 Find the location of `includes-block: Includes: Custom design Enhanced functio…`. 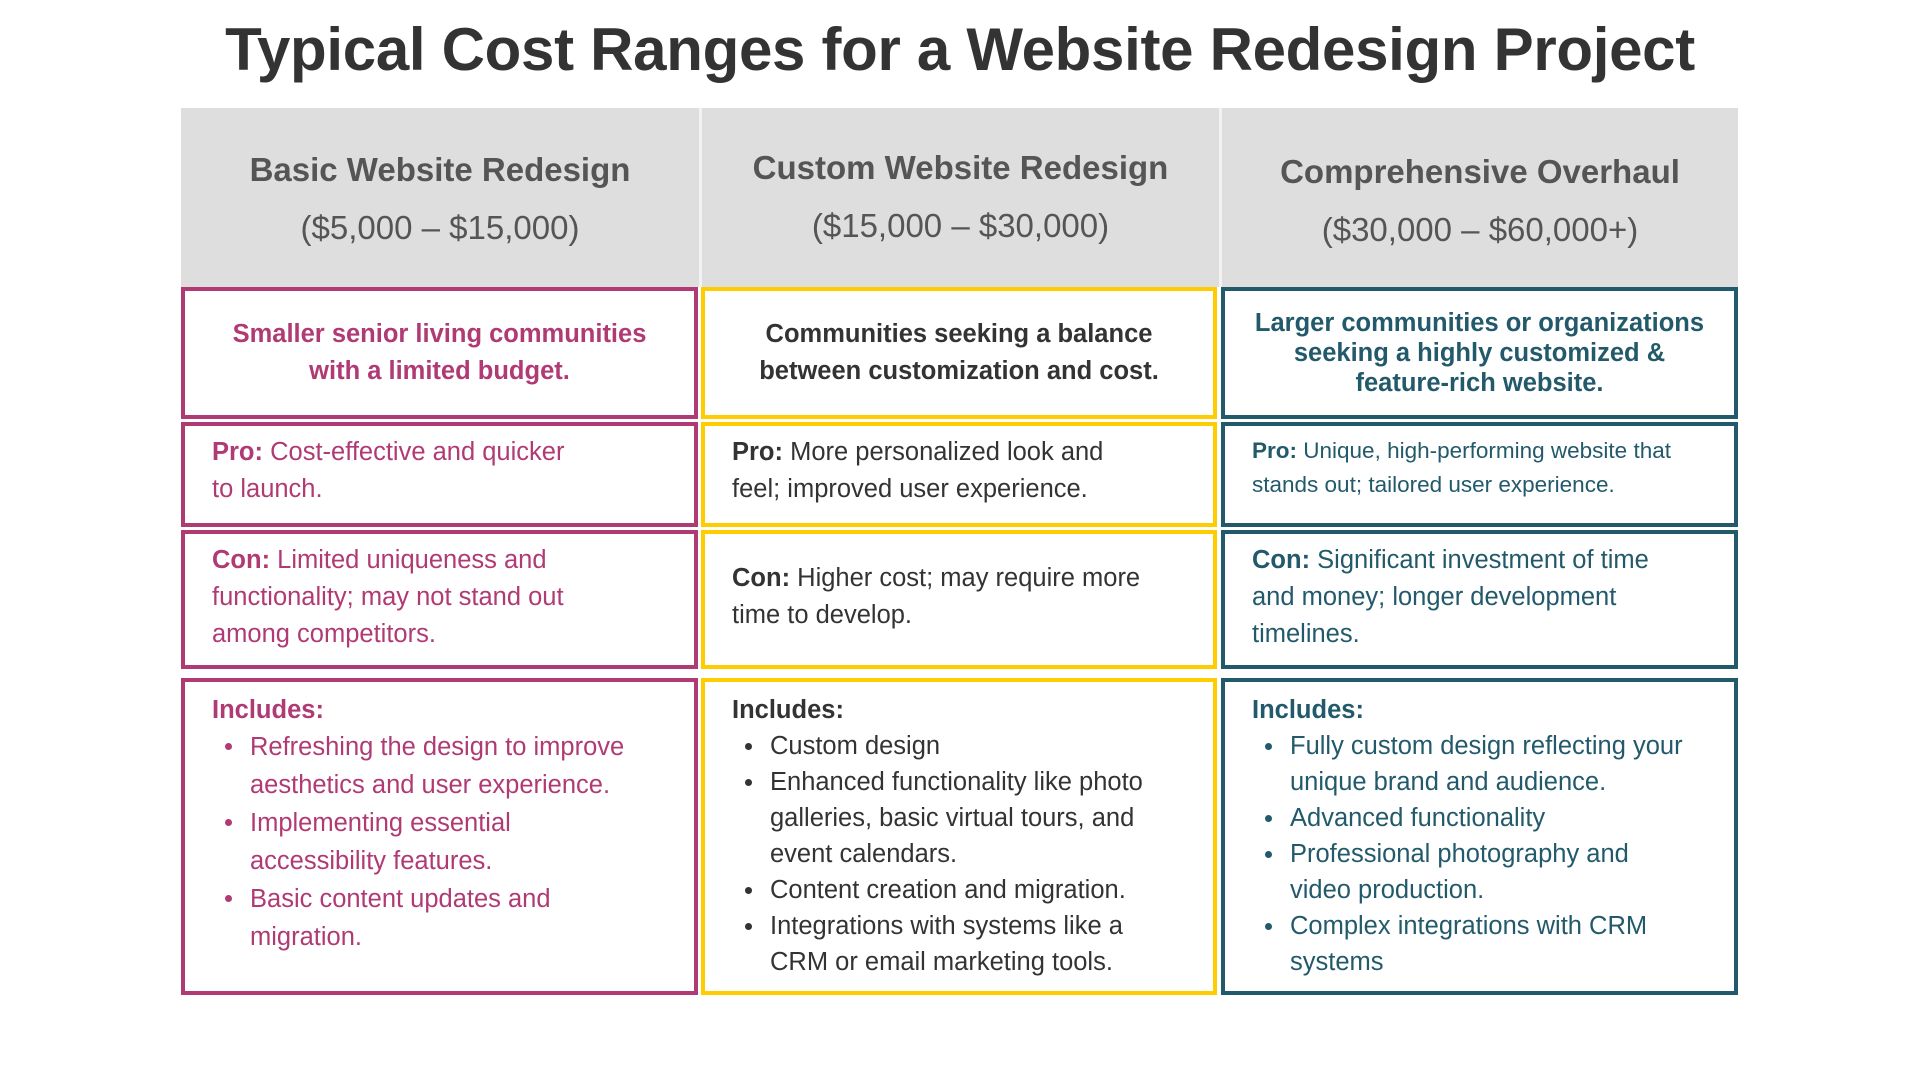

includes-block: Includes: Custom design Enhanced functio… is located at coordinates (959, 831).